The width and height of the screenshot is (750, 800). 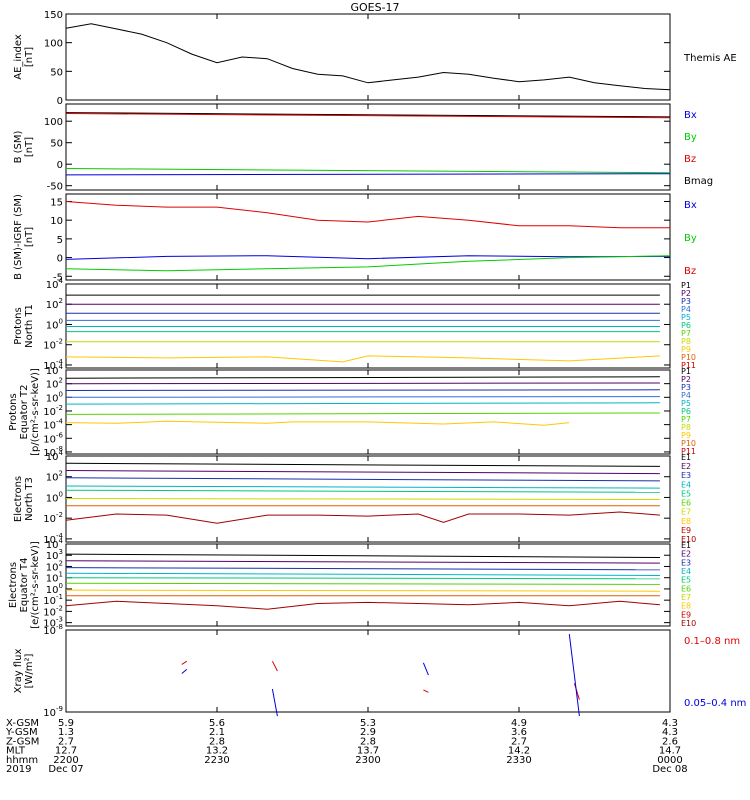 I want to click on legend-entry: P8, so click(x=686, y=427).